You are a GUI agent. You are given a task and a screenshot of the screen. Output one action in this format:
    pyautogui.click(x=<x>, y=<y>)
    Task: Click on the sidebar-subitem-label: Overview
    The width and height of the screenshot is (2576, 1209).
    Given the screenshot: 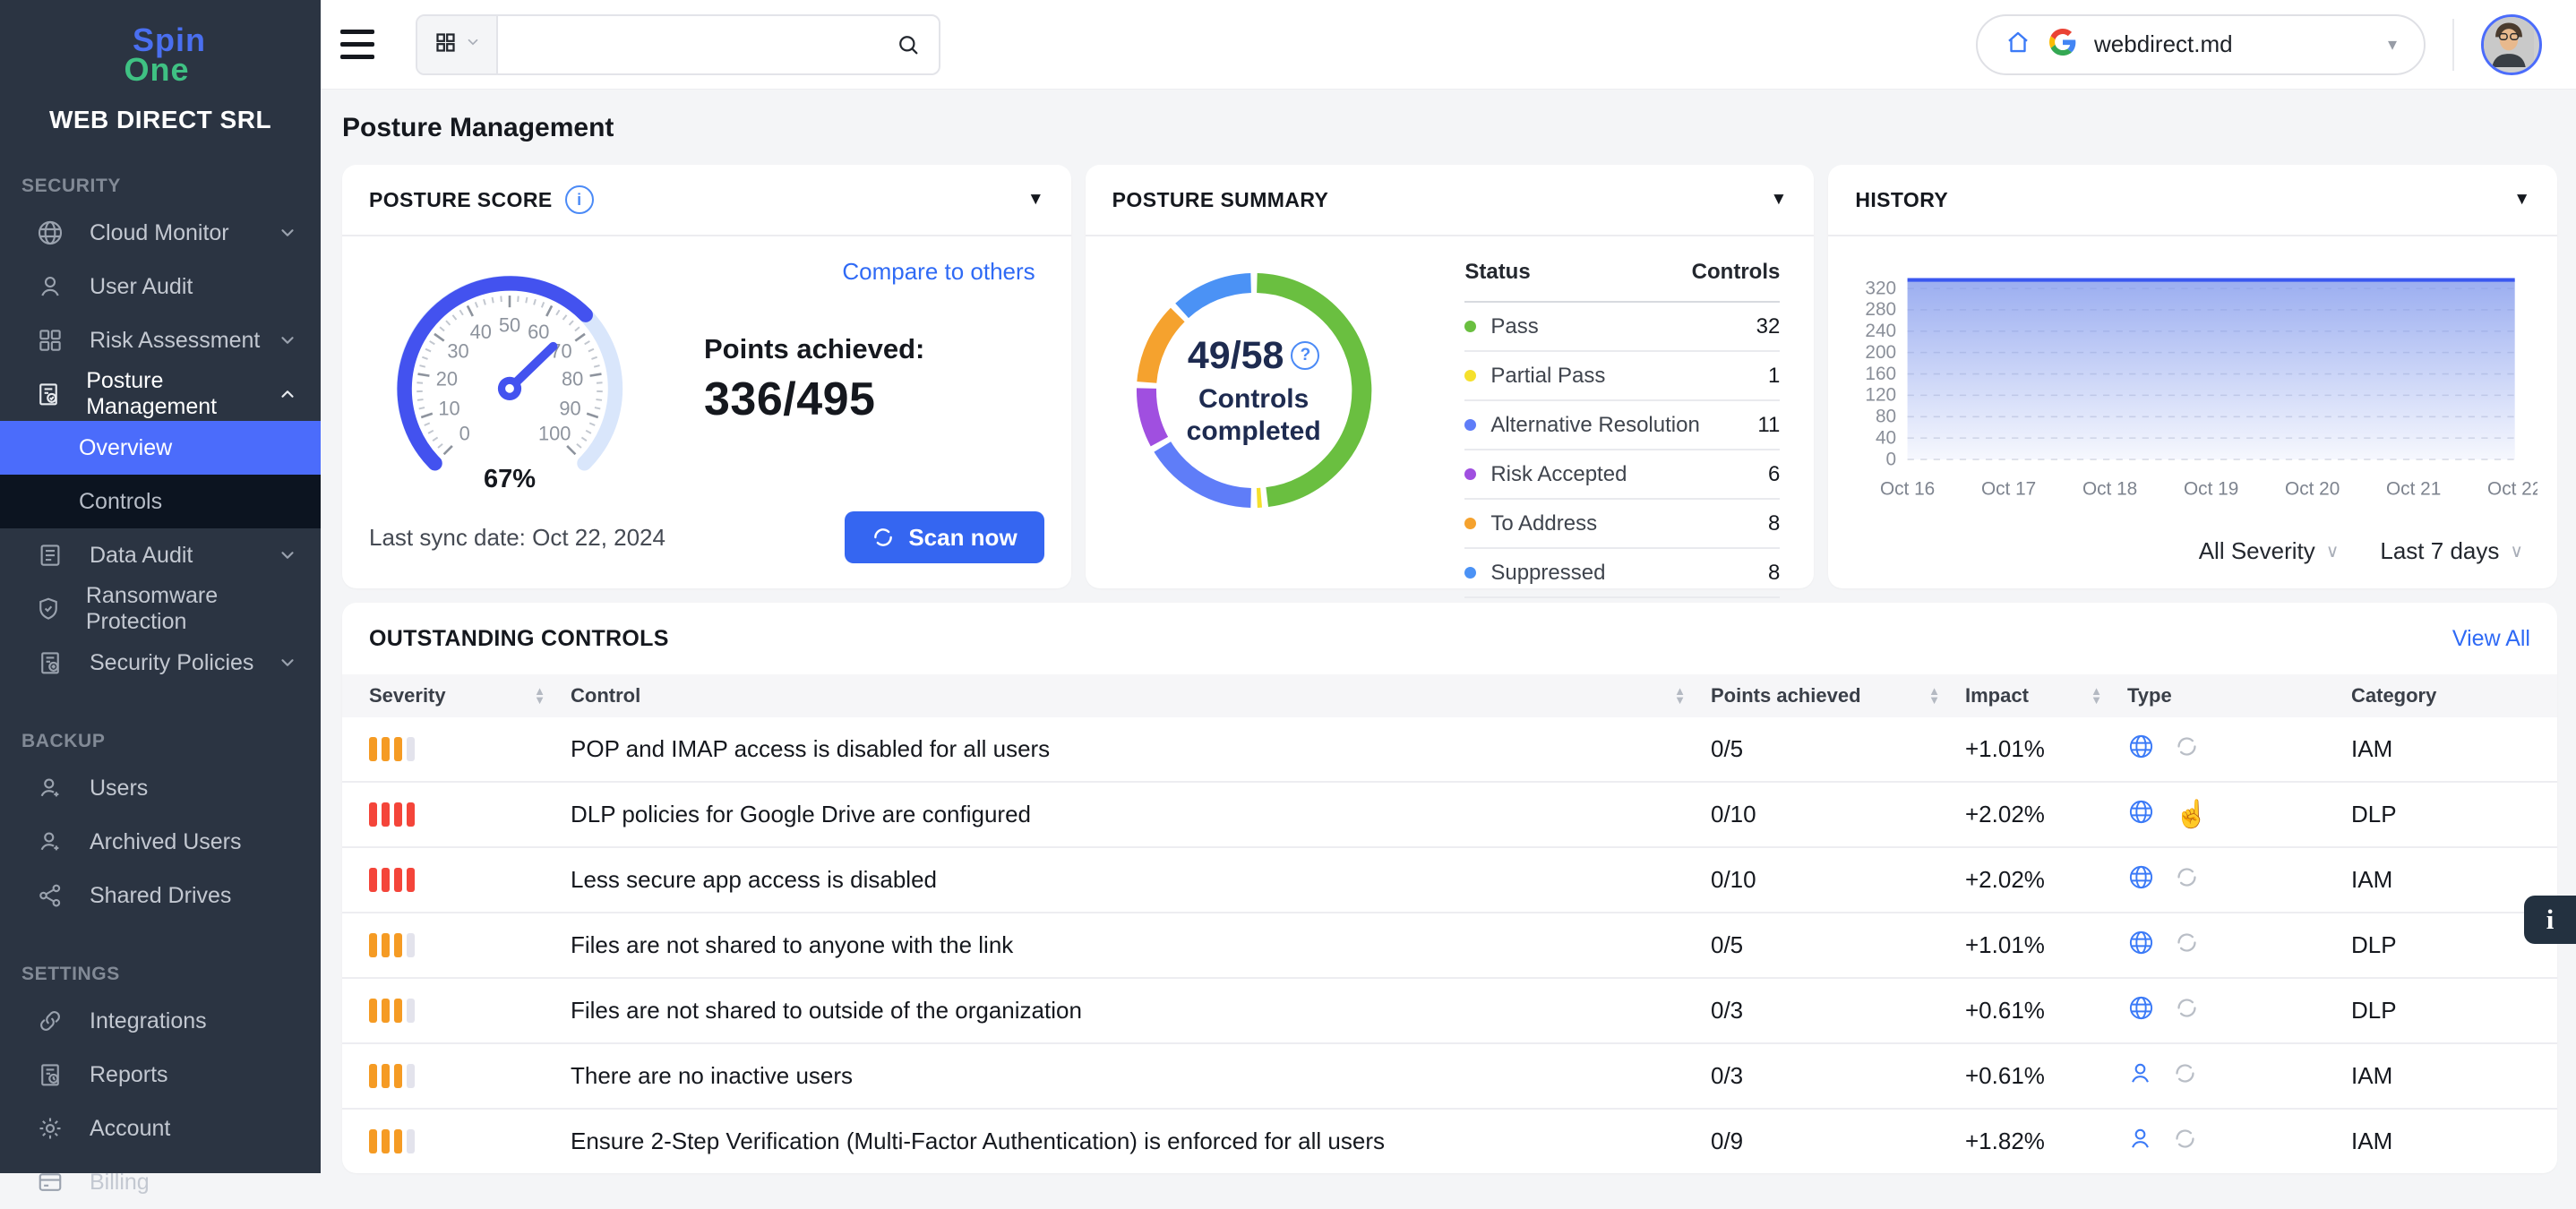 What is the action you would take?
    pyautogui.click(x=125, y=448)
    